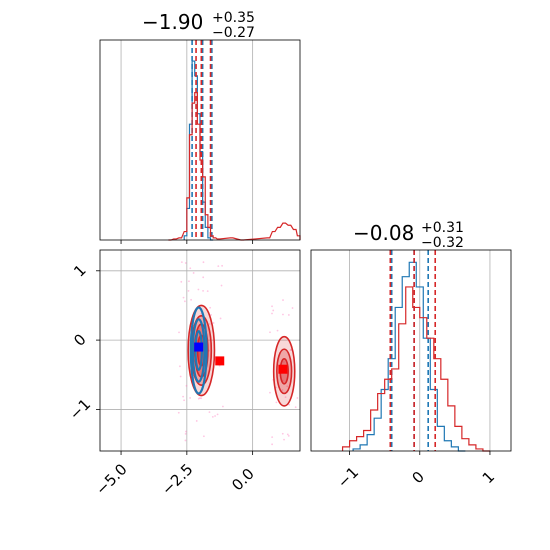  Describe the element at coordinates (172, 22) in the screenshot. I see `title-x-main: −1.90` at that location.